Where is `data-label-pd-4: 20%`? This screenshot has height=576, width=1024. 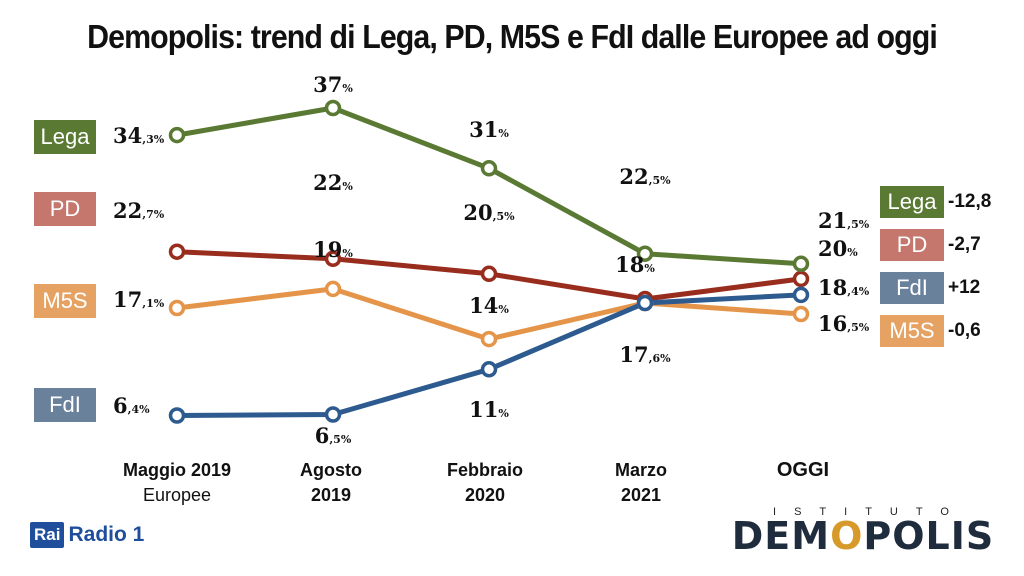
data-label-pd-4: 20% is located at coordinates (838, 248).